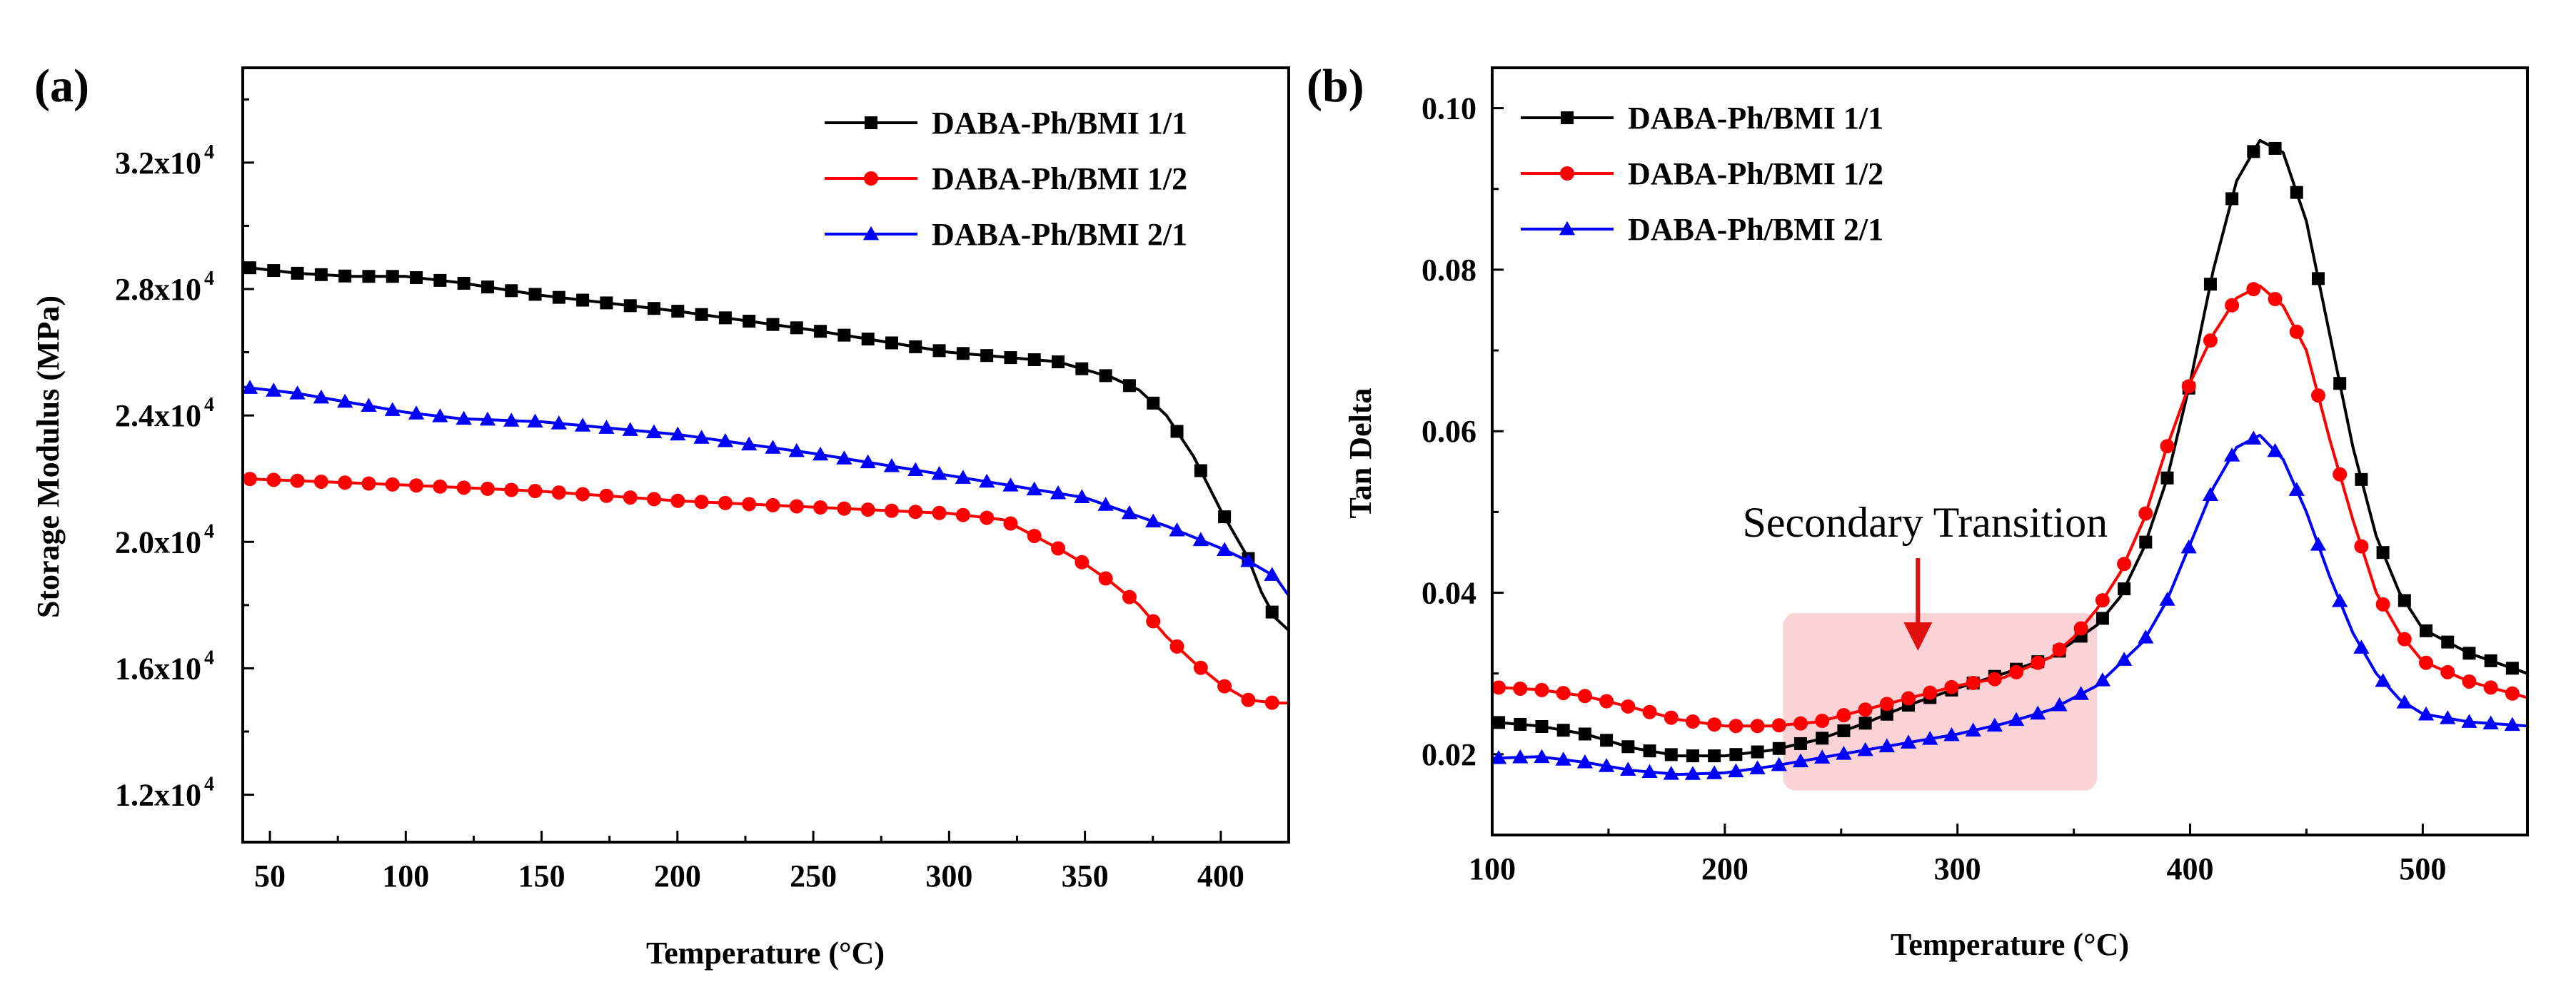 The image size is (2576, 1002). I want to click on b-x-tick-label: 100, so click(1492, 869).